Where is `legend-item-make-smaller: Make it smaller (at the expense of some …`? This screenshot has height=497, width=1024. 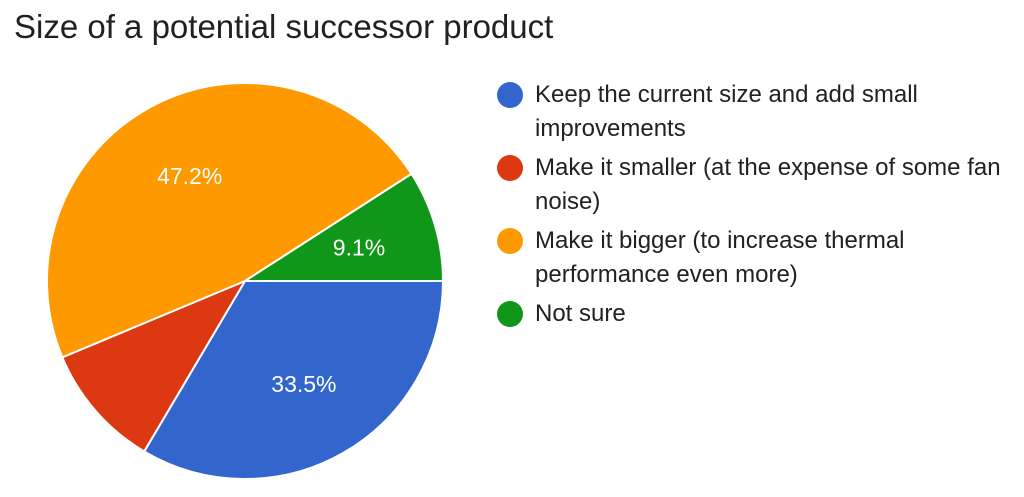 legend-item-make-smaller: Make it smaller (at the expense of some … is located at coordinates (757, 185).